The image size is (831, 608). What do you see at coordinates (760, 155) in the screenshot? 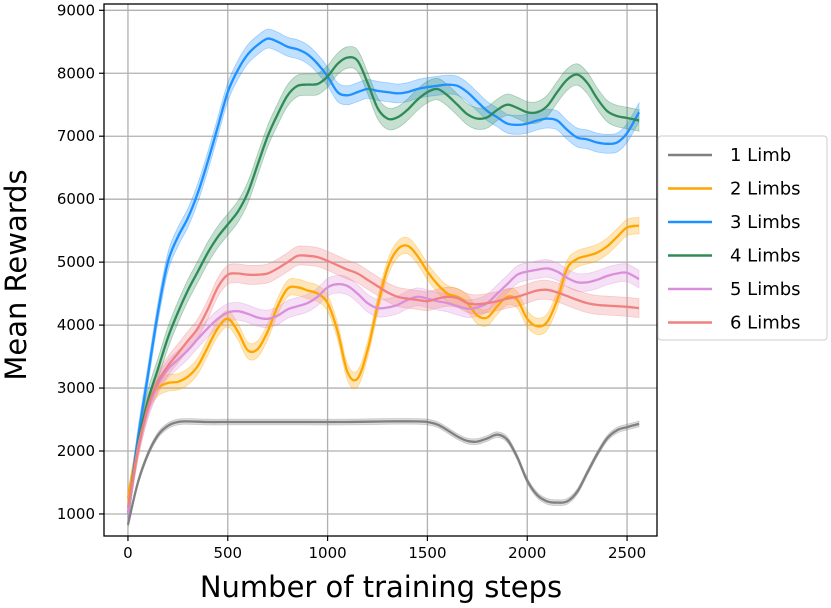
I see `legend-label-1-limb: 1 Limb` at bounding box center [760, 155].